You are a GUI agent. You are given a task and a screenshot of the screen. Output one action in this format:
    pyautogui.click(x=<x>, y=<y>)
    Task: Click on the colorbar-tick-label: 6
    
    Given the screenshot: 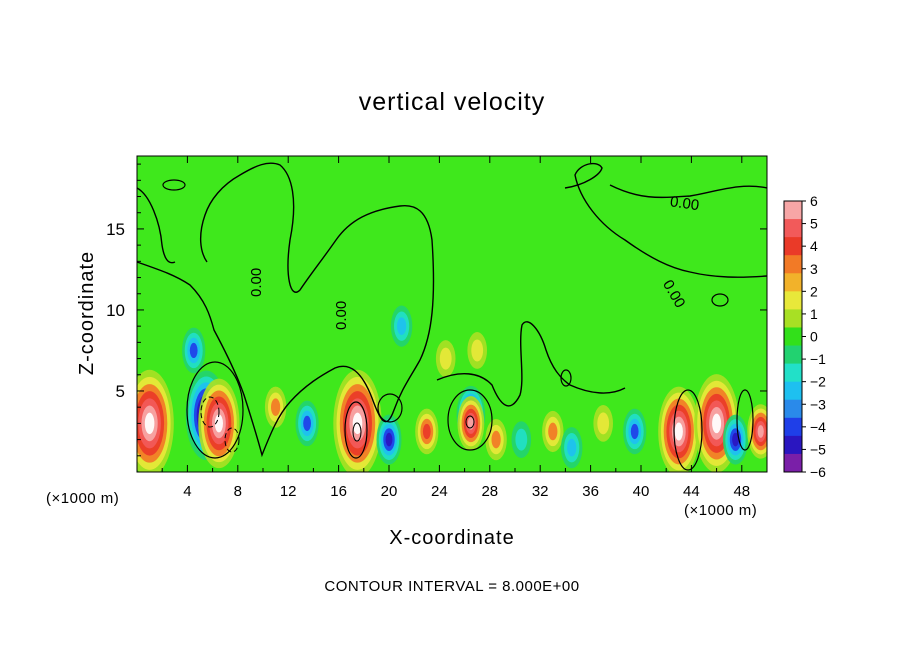 What is the action you would take?
    pyautogui.click(x=814, y=201)
    